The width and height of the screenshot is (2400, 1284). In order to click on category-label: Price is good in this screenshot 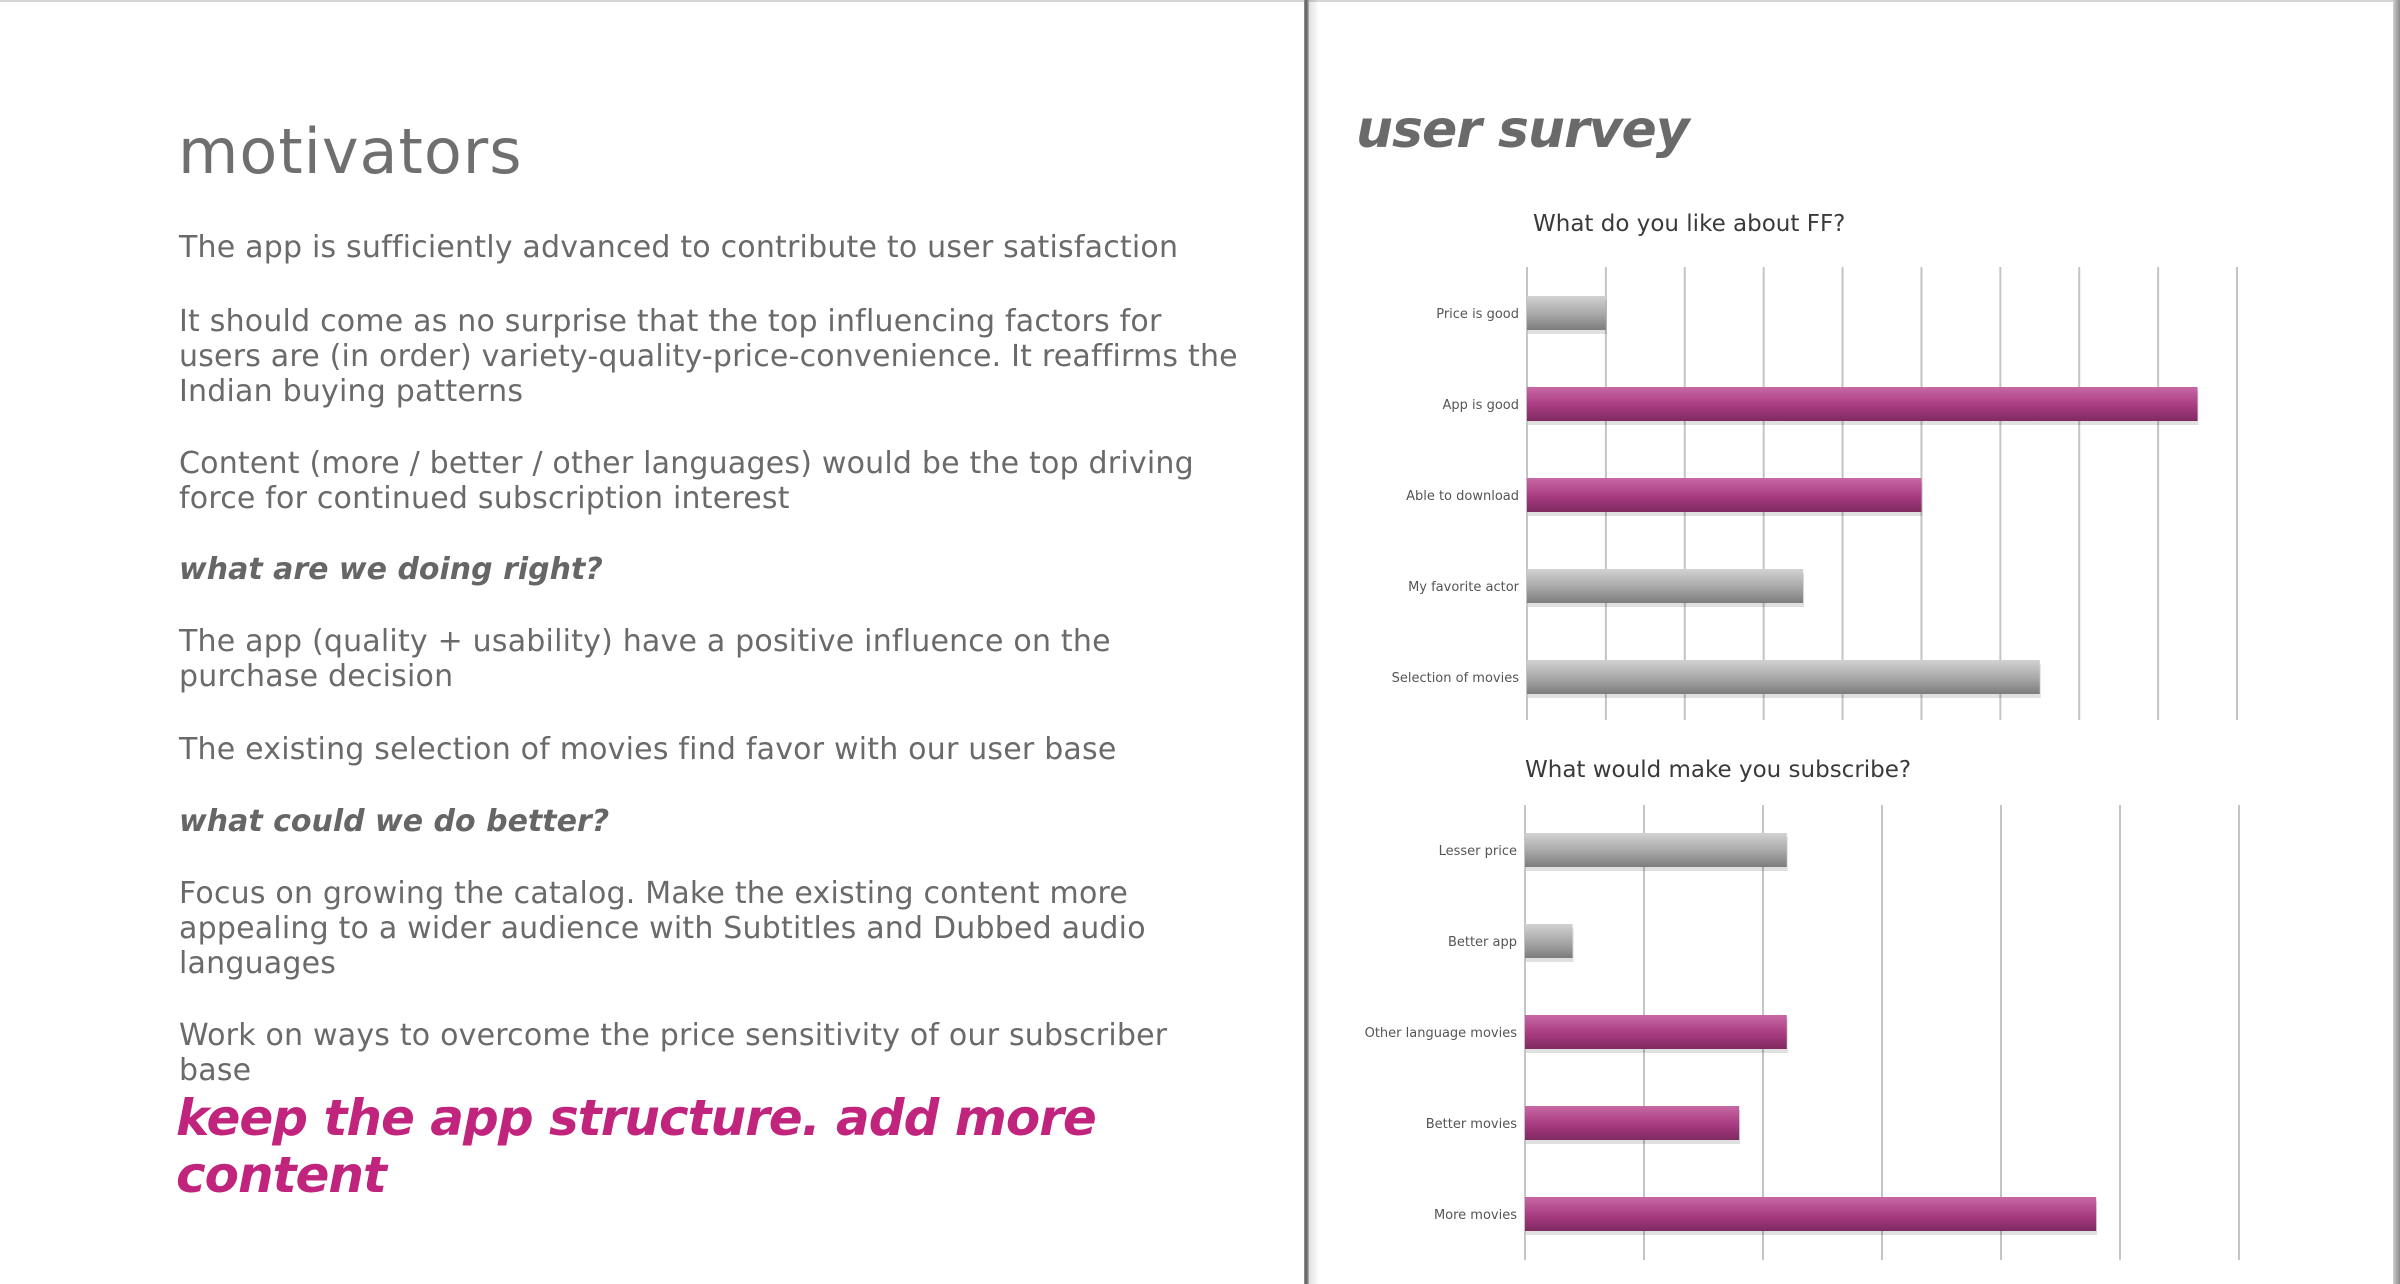, I will do `click(1477, 314)`.